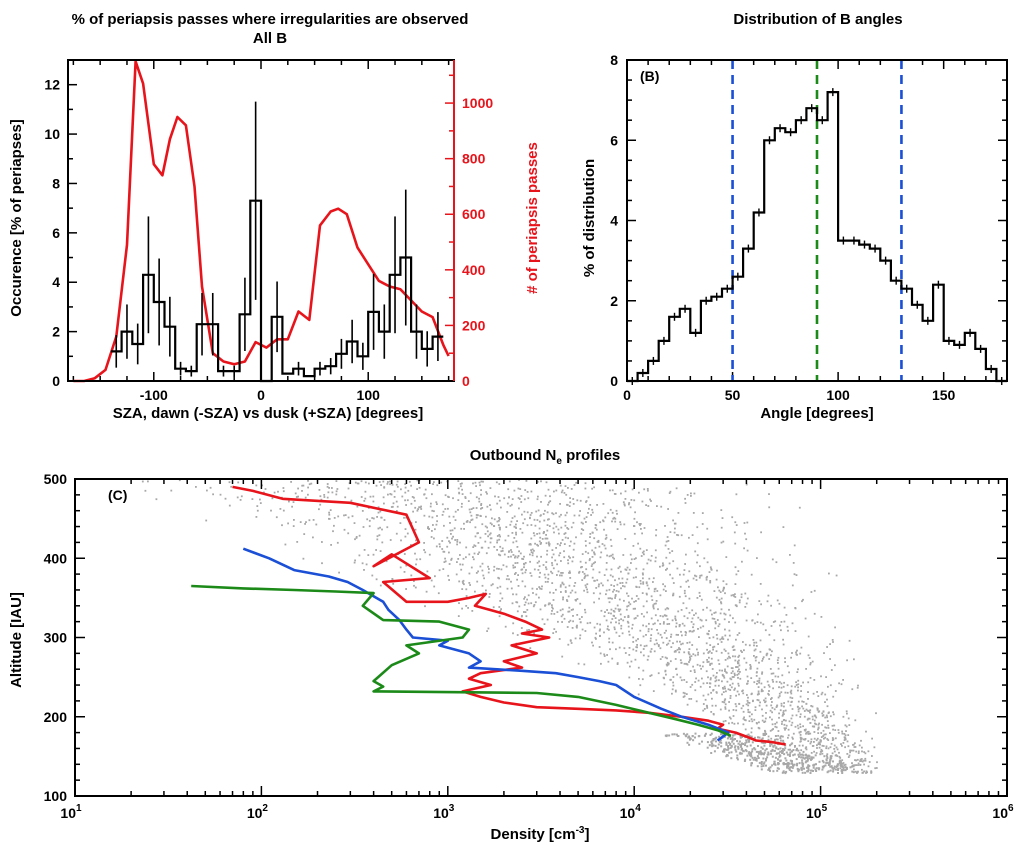 The height and width of the screenshot is (848, 1030). Describe the element at coordinates (258, 812) in the screenshot. I see `panel-c-xtick-label: 102` at that location.